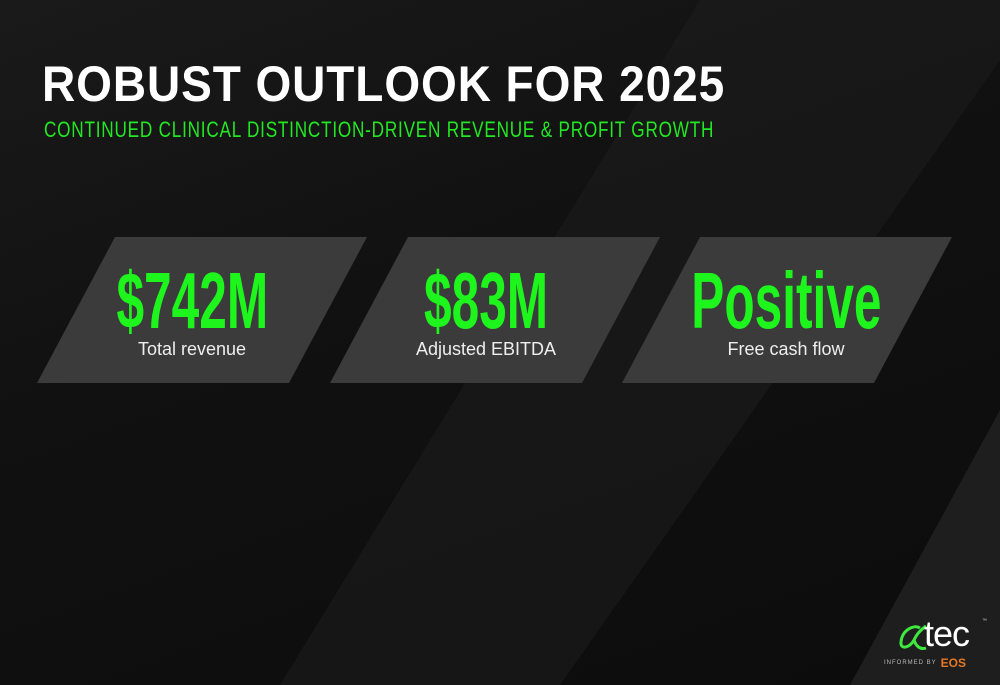 The width and height of the screenshot is (1000, 685). Describe the element at coordinates (384, 84) in the screenshot. I see `page-title: ROBUST OUTLOOK FOR 2025` at that location.